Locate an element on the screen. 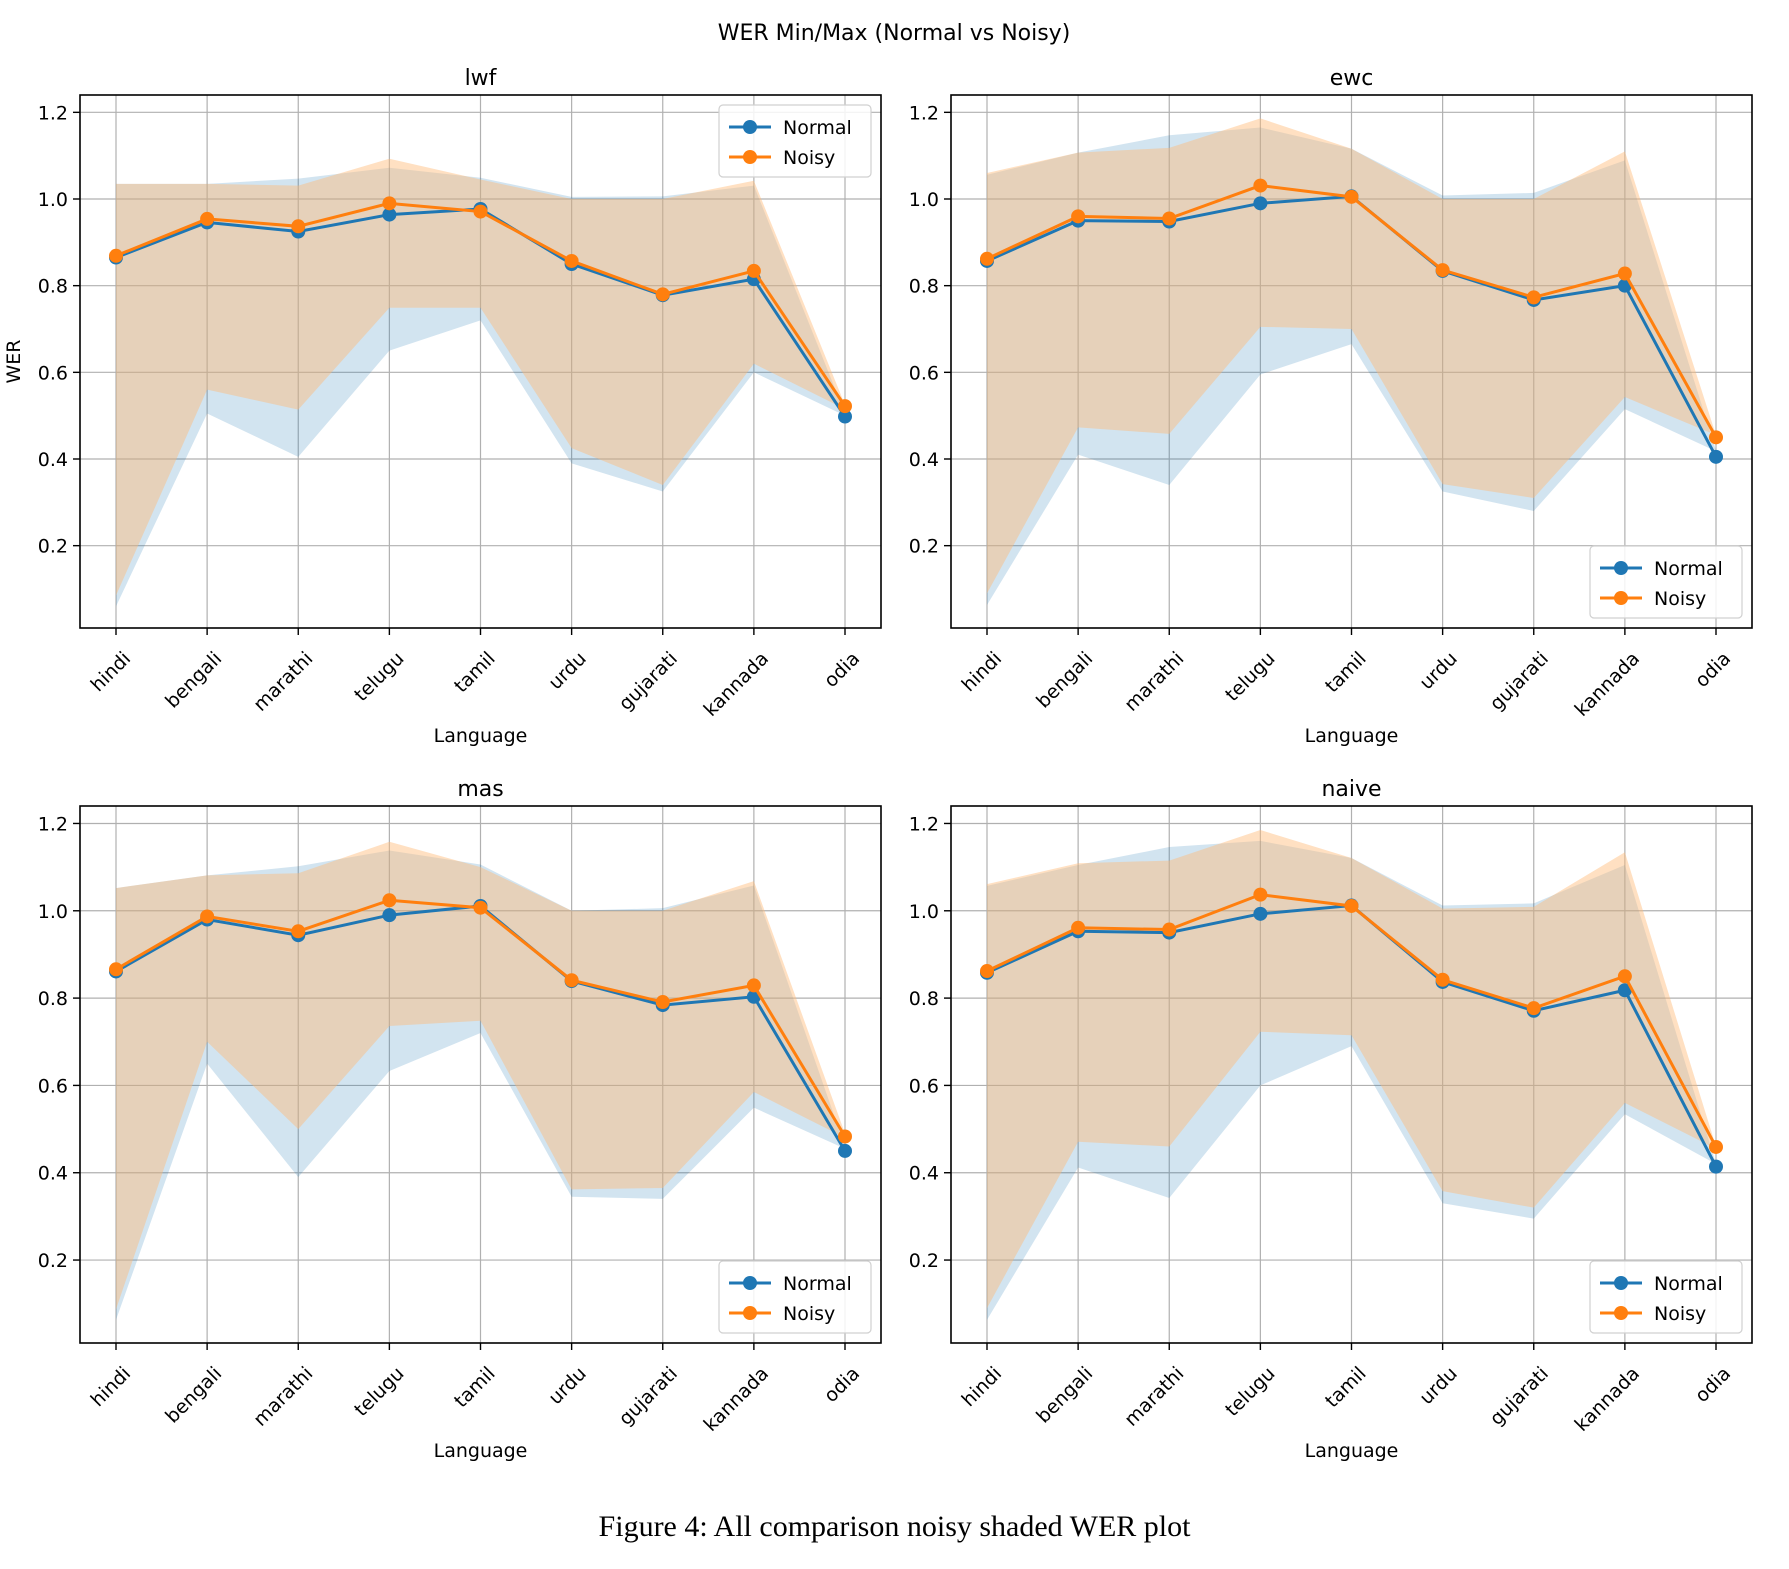  subplot-title: naive is located at coordinates (1351, 789).